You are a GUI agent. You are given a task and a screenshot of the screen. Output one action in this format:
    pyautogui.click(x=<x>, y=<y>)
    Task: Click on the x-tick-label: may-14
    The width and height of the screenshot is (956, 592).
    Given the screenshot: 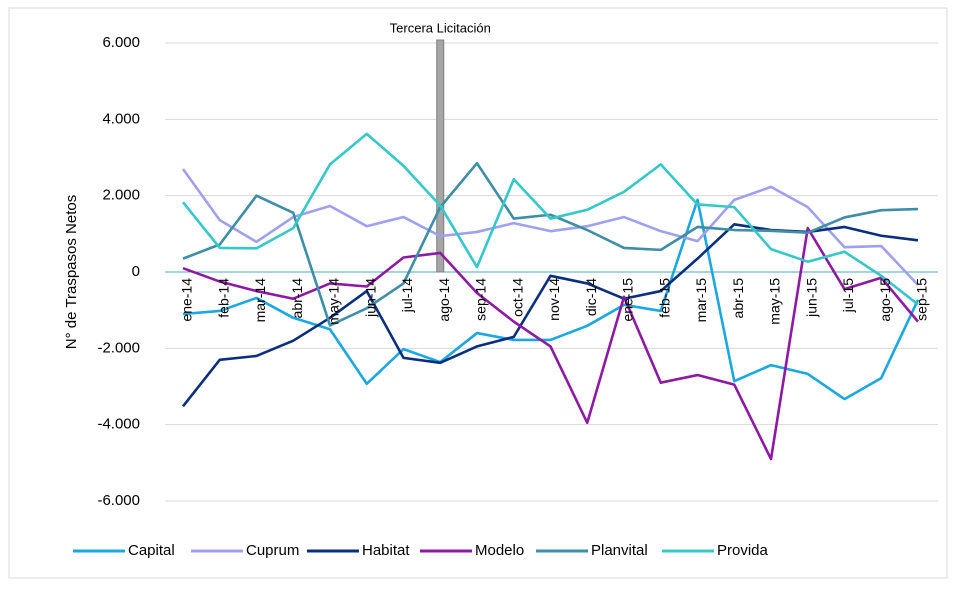 What is the action you would take?
    pyautogui.click(x=334, y=301)
    